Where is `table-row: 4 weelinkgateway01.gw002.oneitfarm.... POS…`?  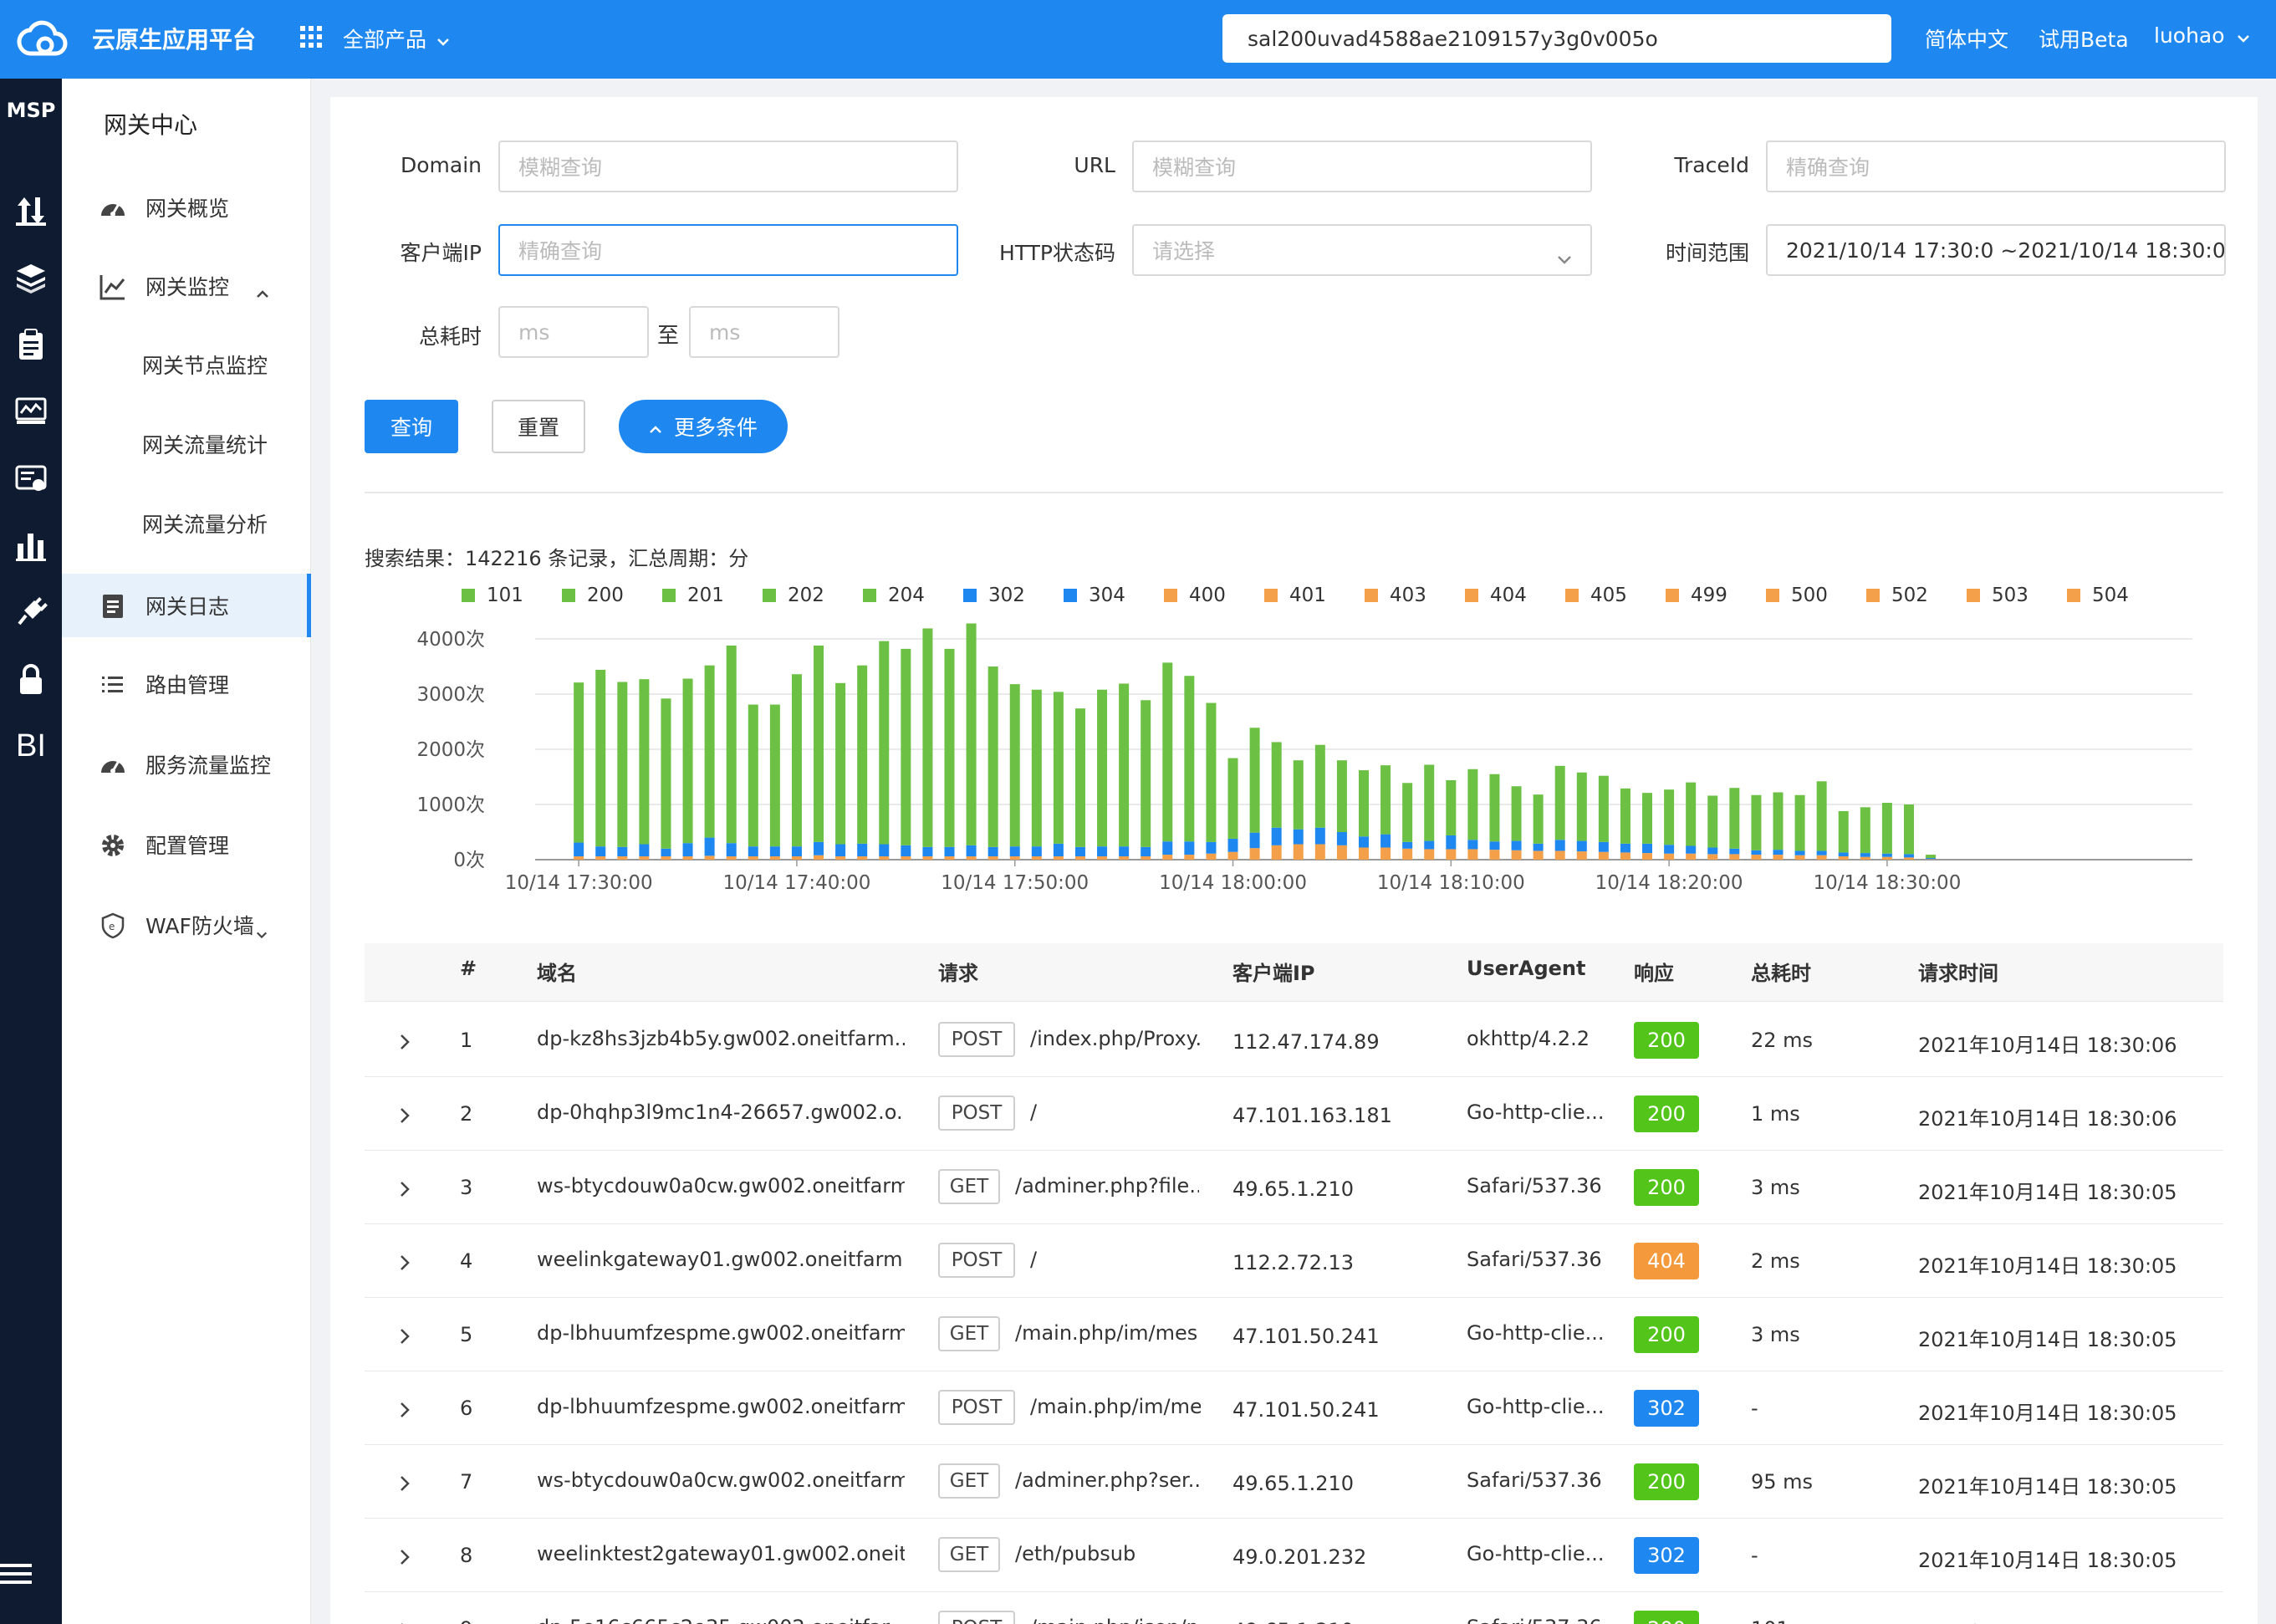 table-row: 4 weelinkgateway01.gw002.oneitfarm.... POS… is located at coordinates (1294, 1261).